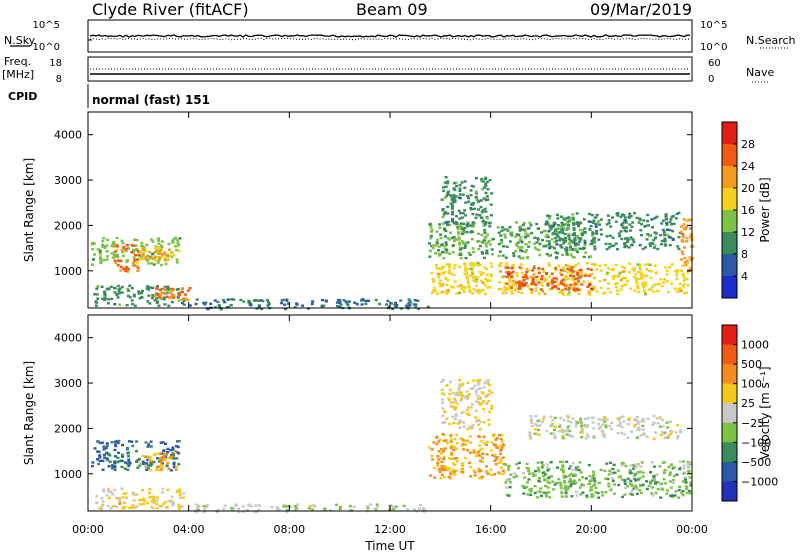 This screenshot has height=554, width=800. I want to click on colorbar-tick-label: −25, so click(752, 423).